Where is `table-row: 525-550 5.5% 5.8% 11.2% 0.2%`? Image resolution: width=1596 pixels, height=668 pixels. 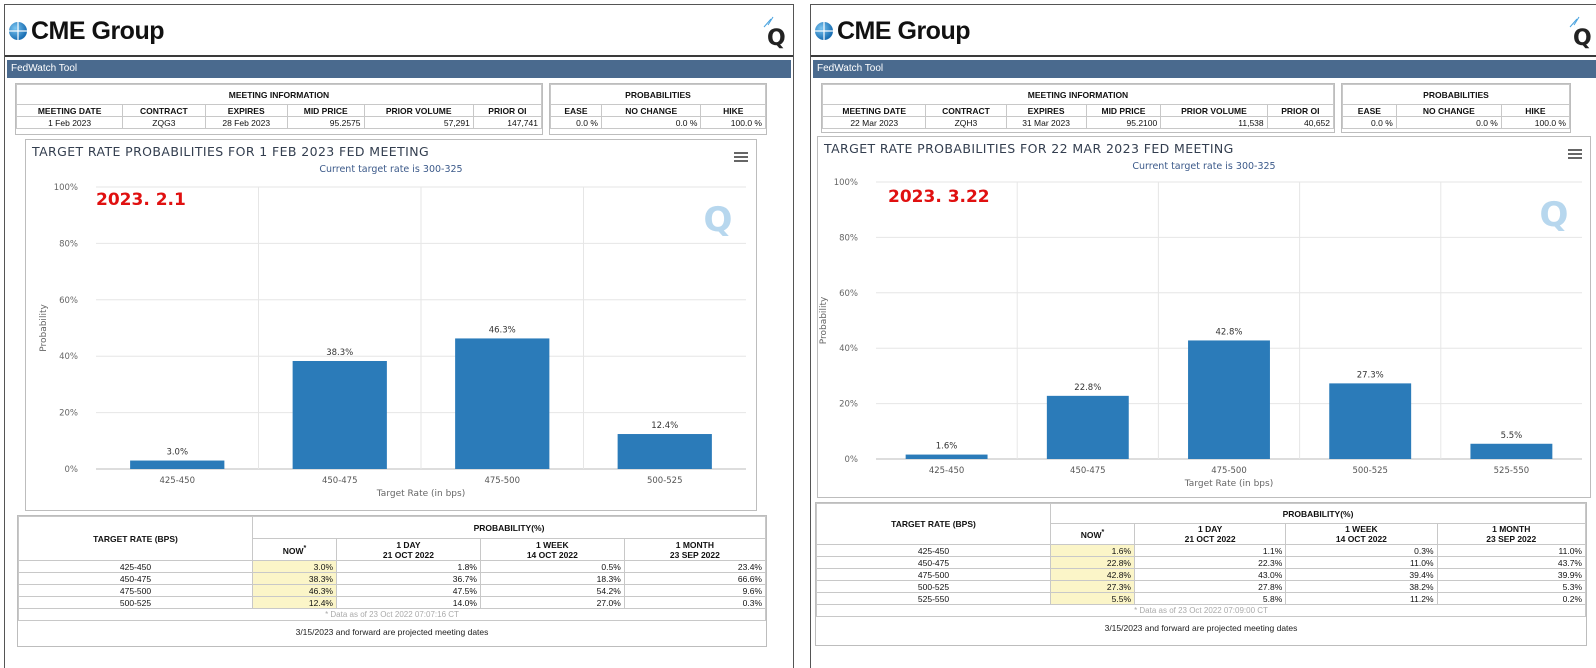 table-row: 525-550 5.5% 5.8% 11.2% 0.2% is located at coordinates (1201, 598).